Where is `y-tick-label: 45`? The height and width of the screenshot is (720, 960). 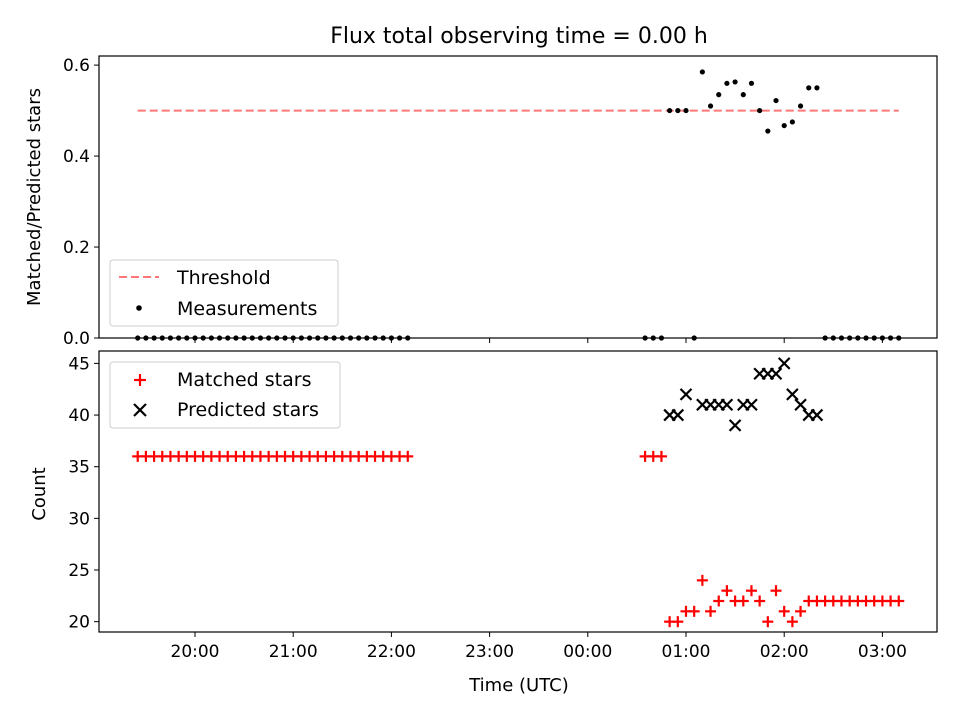 y-tick-label: 45 is located at coordinates (79, 364).